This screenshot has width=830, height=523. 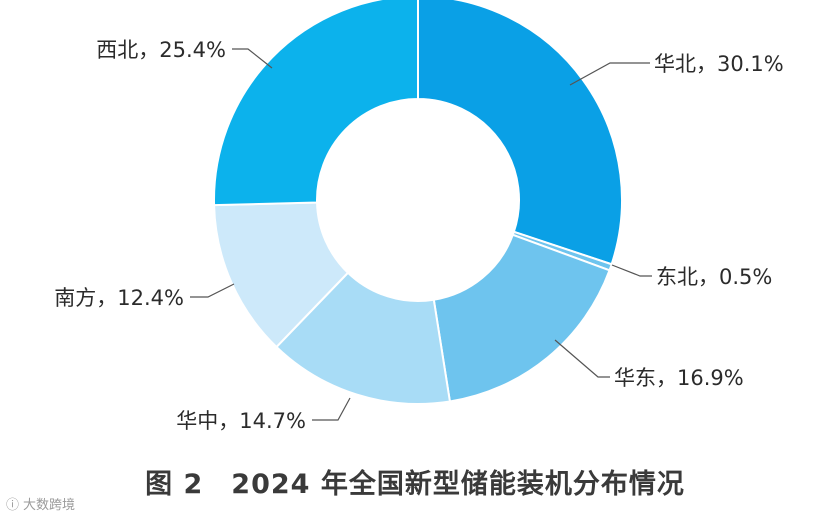 What do you see at coordinates (119, 298) in the screenshot?
I see `slice-label-南方: 南方，12.4%` at bounding box center [119, 298].